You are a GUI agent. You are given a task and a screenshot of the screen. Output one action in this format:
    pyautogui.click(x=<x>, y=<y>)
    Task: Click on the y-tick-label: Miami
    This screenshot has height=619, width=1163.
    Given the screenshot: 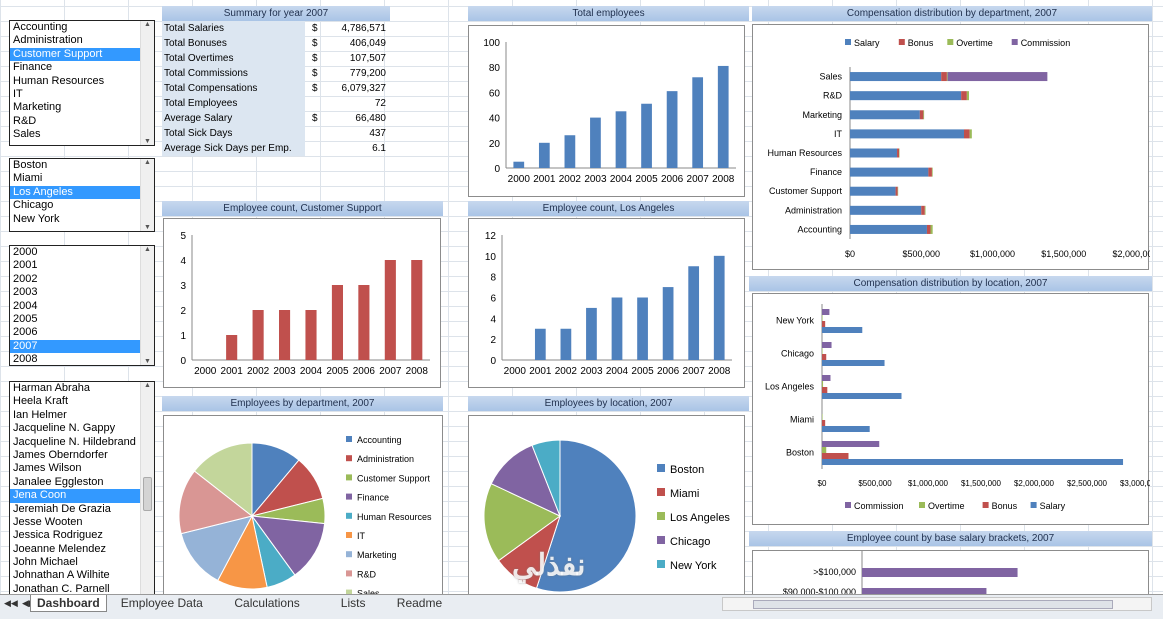 What is the action you would take?
    pyautogui.click(x=802, y=420)
    